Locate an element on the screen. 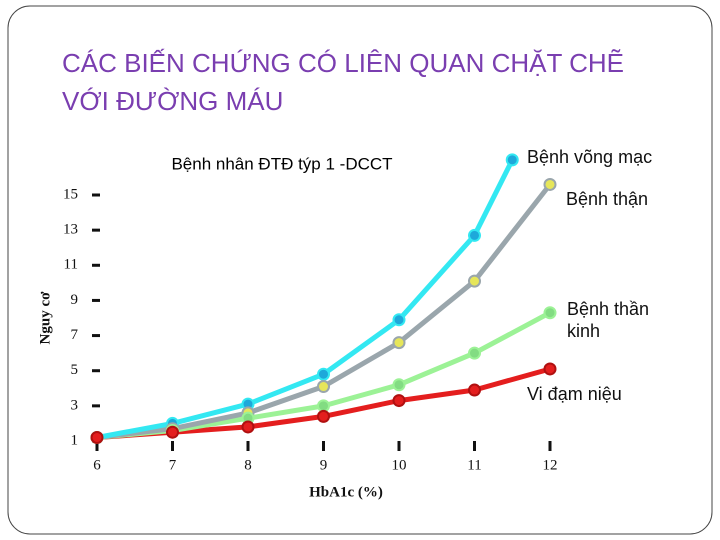 The image size is (720, 540). x-tick-label: 11 is located at coordinates (474, 465).